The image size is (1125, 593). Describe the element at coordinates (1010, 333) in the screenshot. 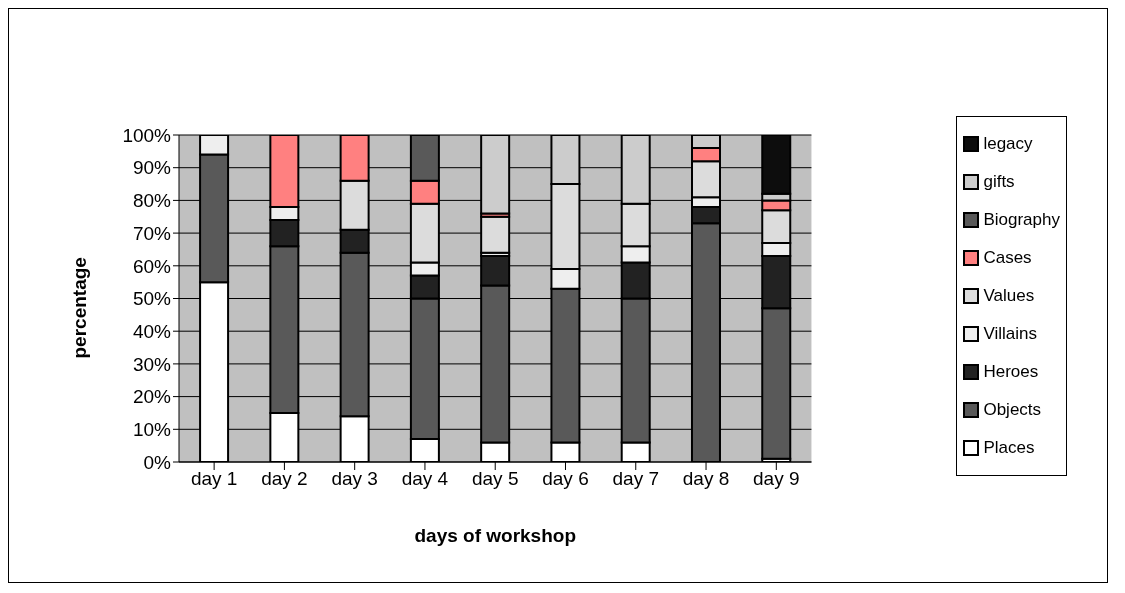

I see `legend-label: Villains` at that location.